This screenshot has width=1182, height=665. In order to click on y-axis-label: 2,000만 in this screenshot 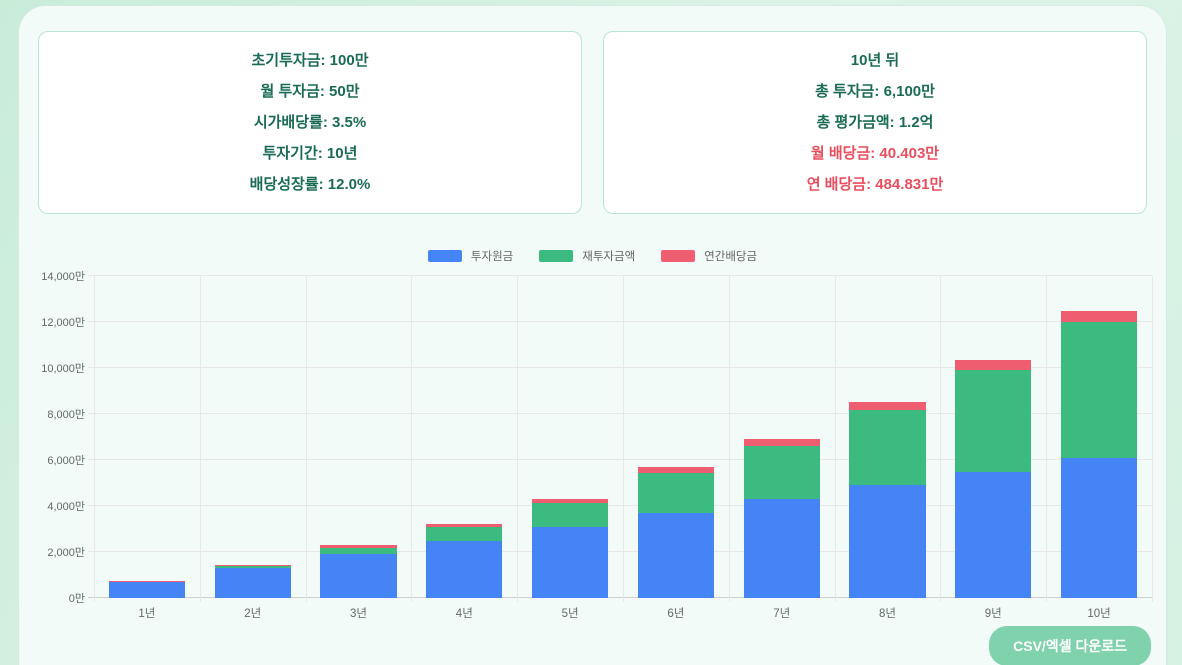, I will do `click(66, 553)`.